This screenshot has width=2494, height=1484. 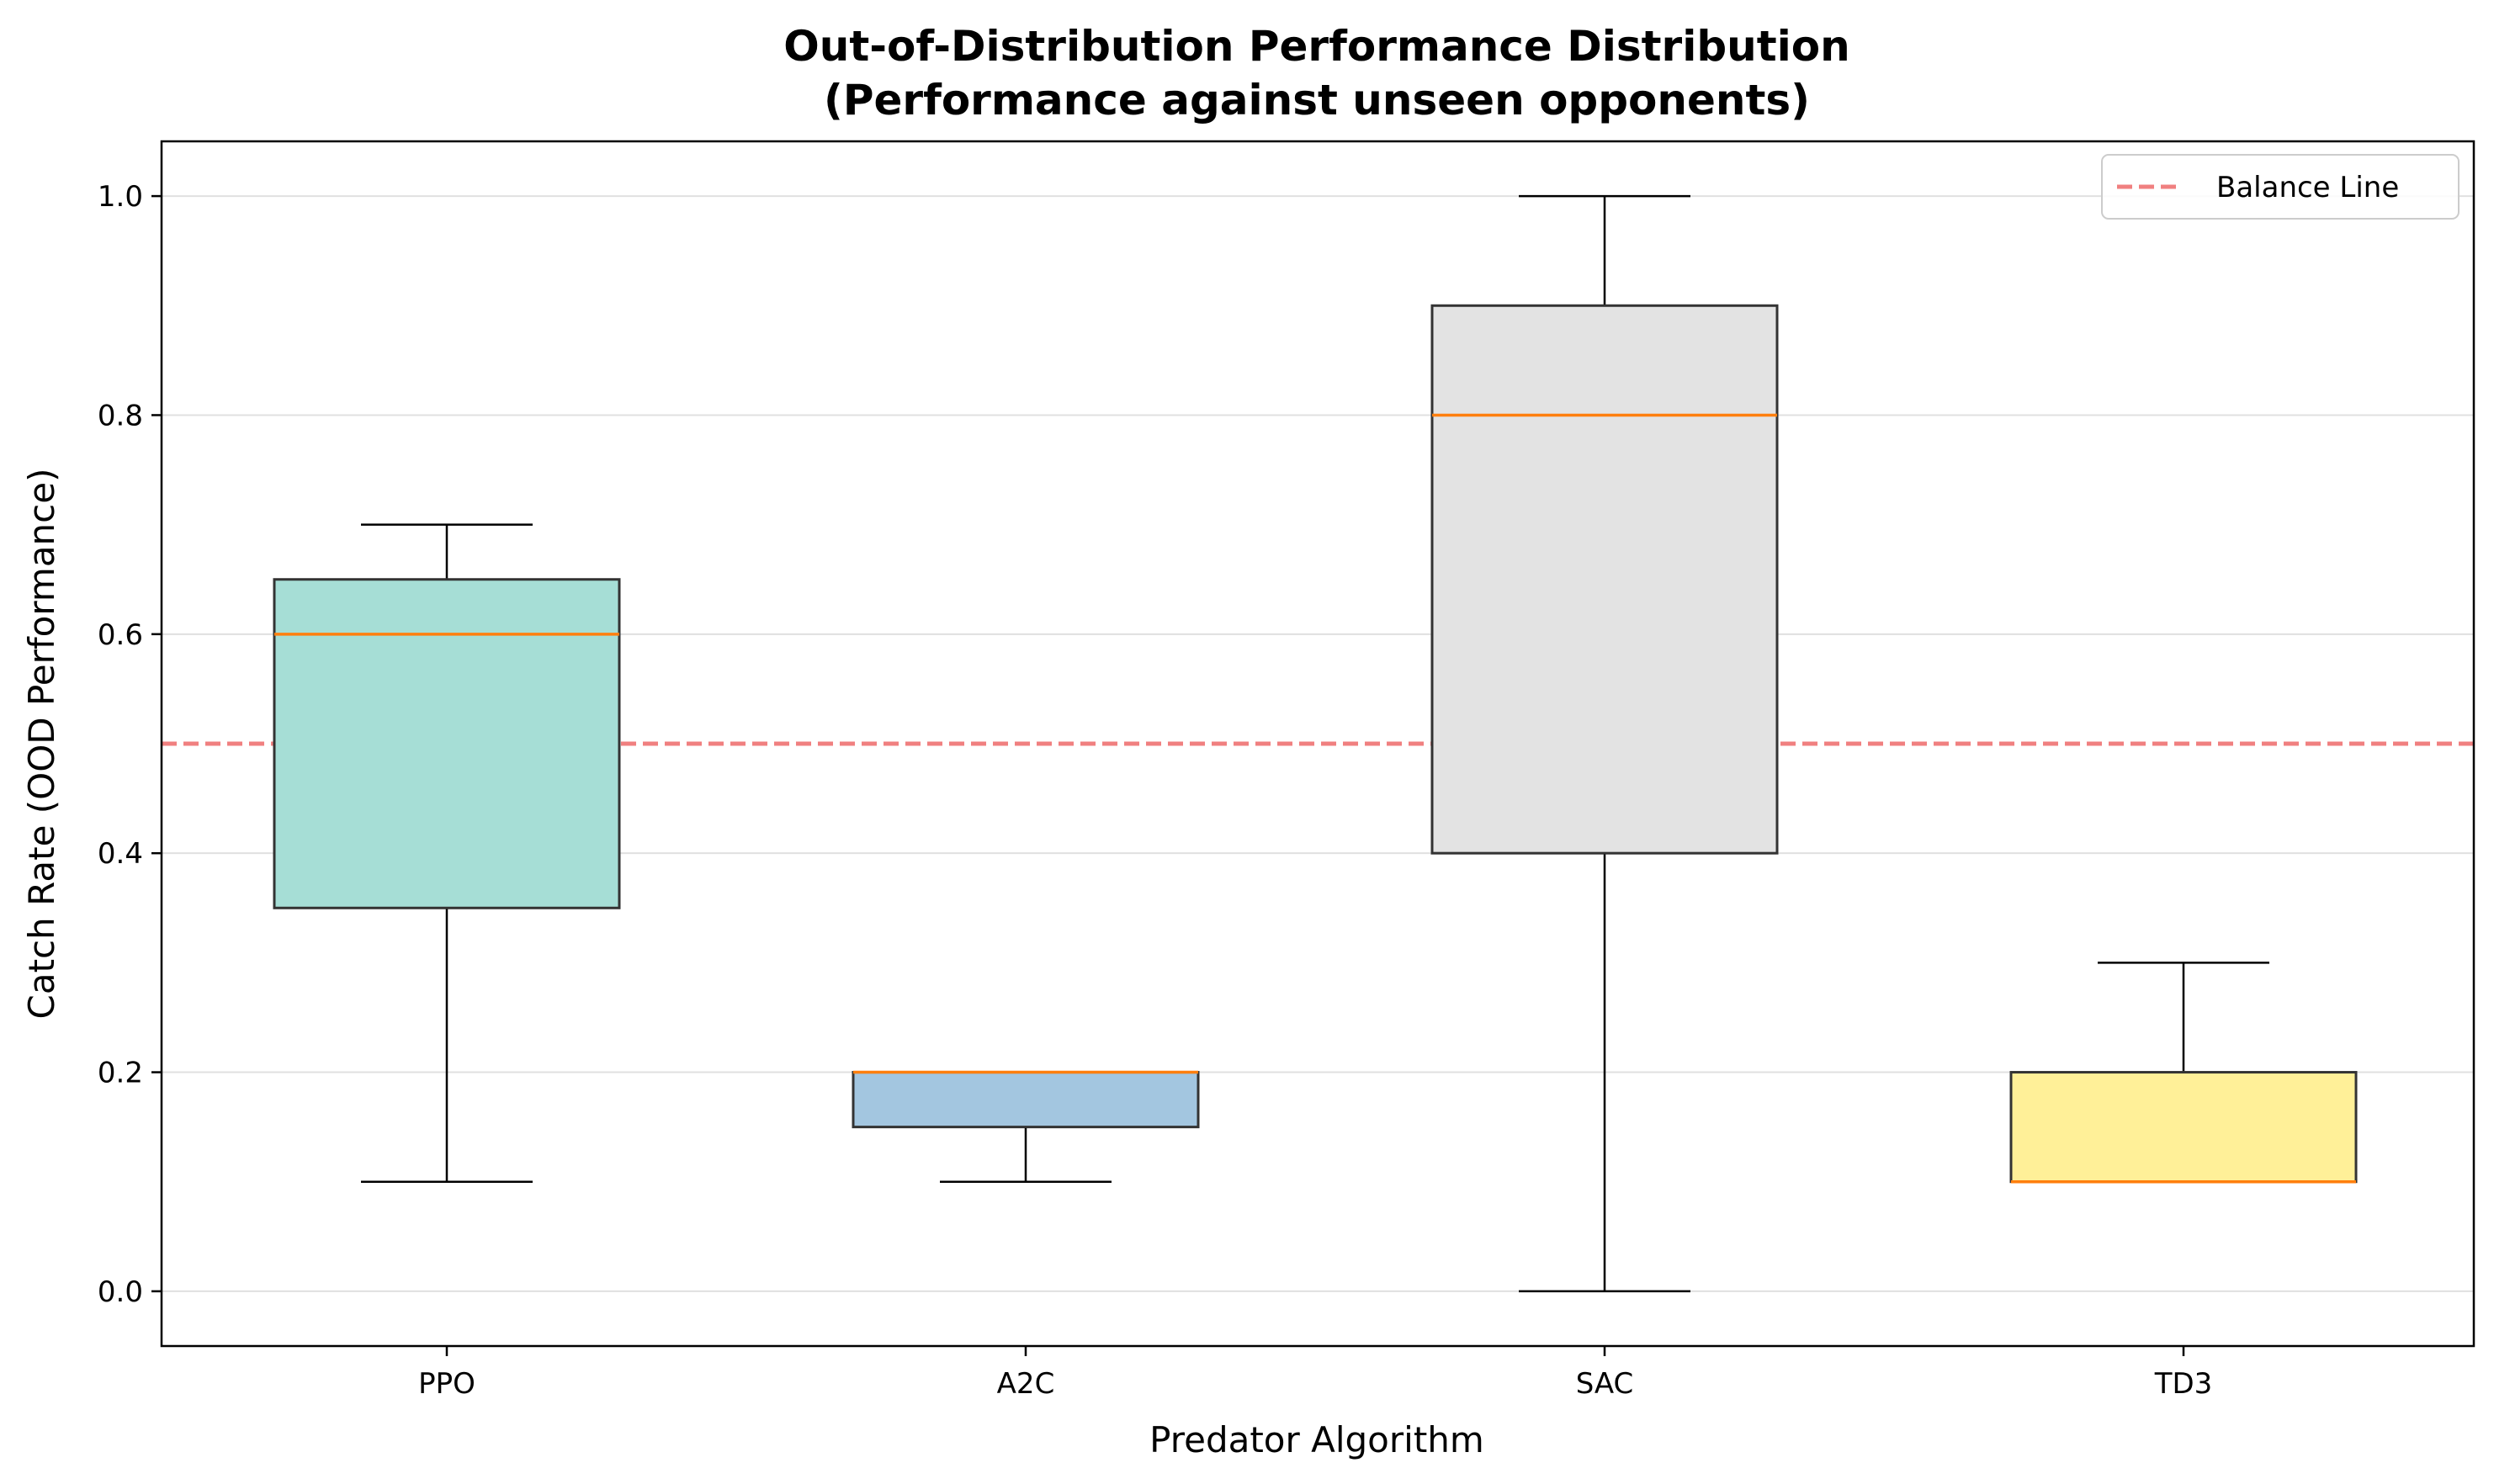 I want to click on x-tick-label-td3: TD3, so click(x=2183, y=1384).